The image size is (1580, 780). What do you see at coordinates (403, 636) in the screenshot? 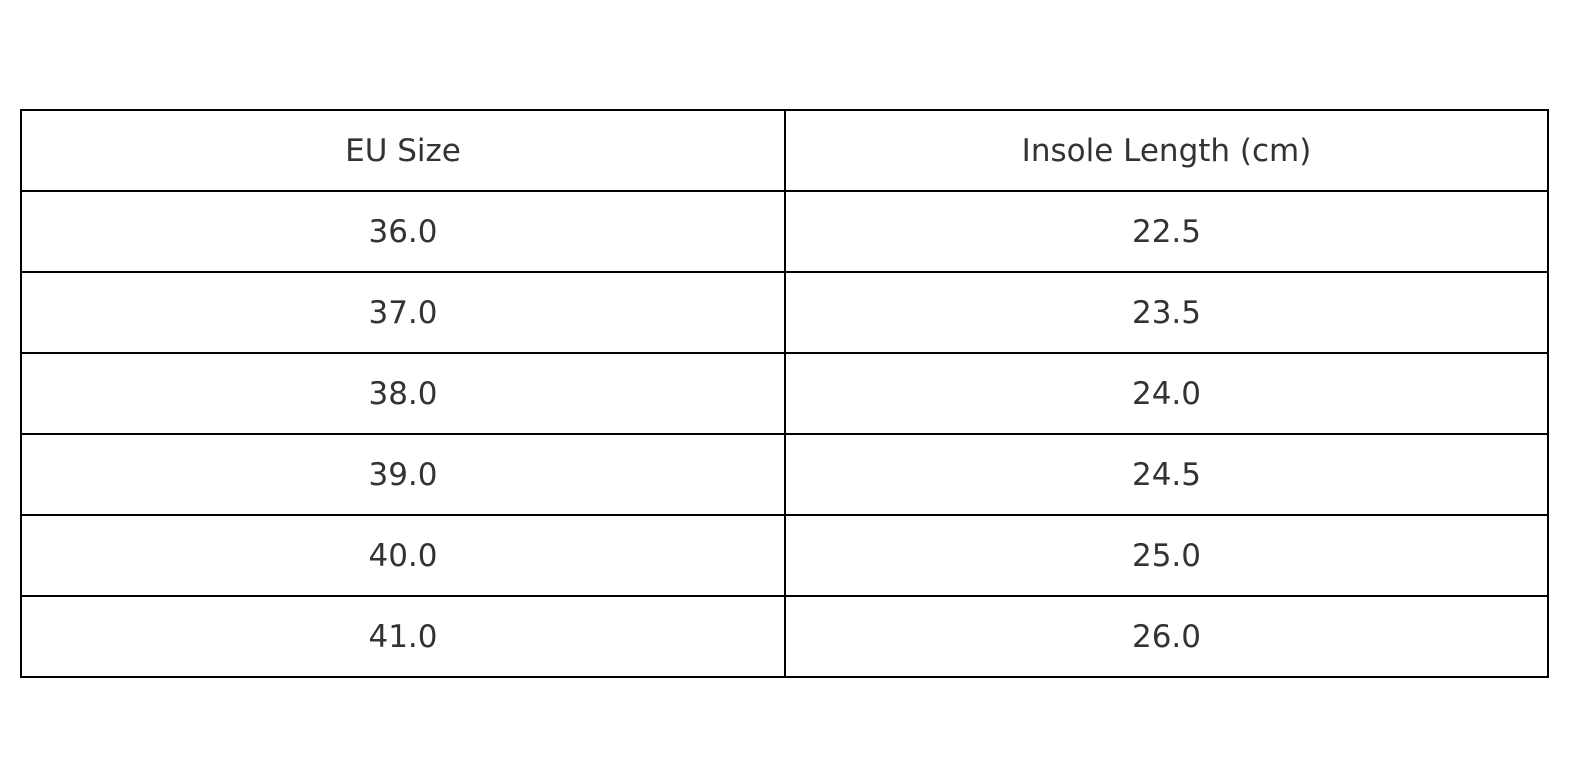
I see `cell-eu-size: 41.0` at bounding box center [403, 636].